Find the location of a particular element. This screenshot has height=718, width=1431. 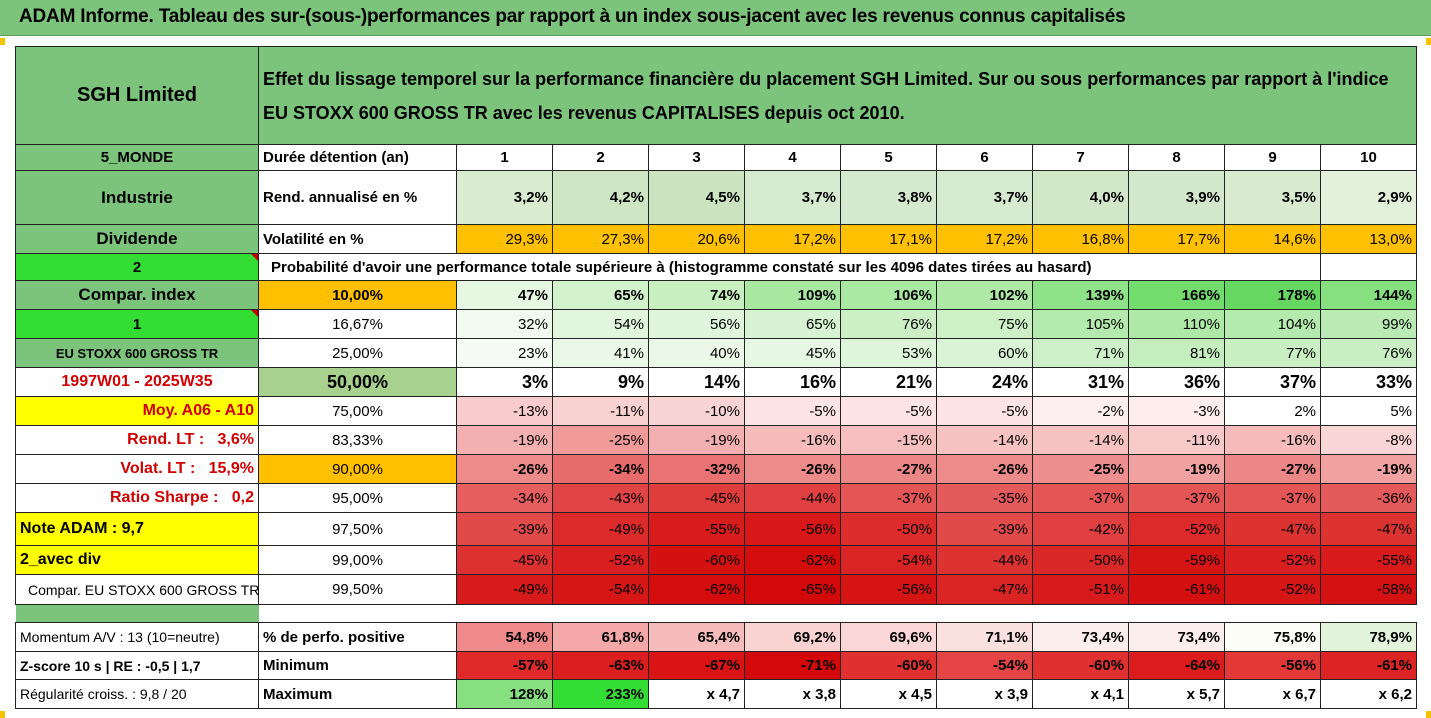

value-cell: -26% is located at coordinates (984, 469).